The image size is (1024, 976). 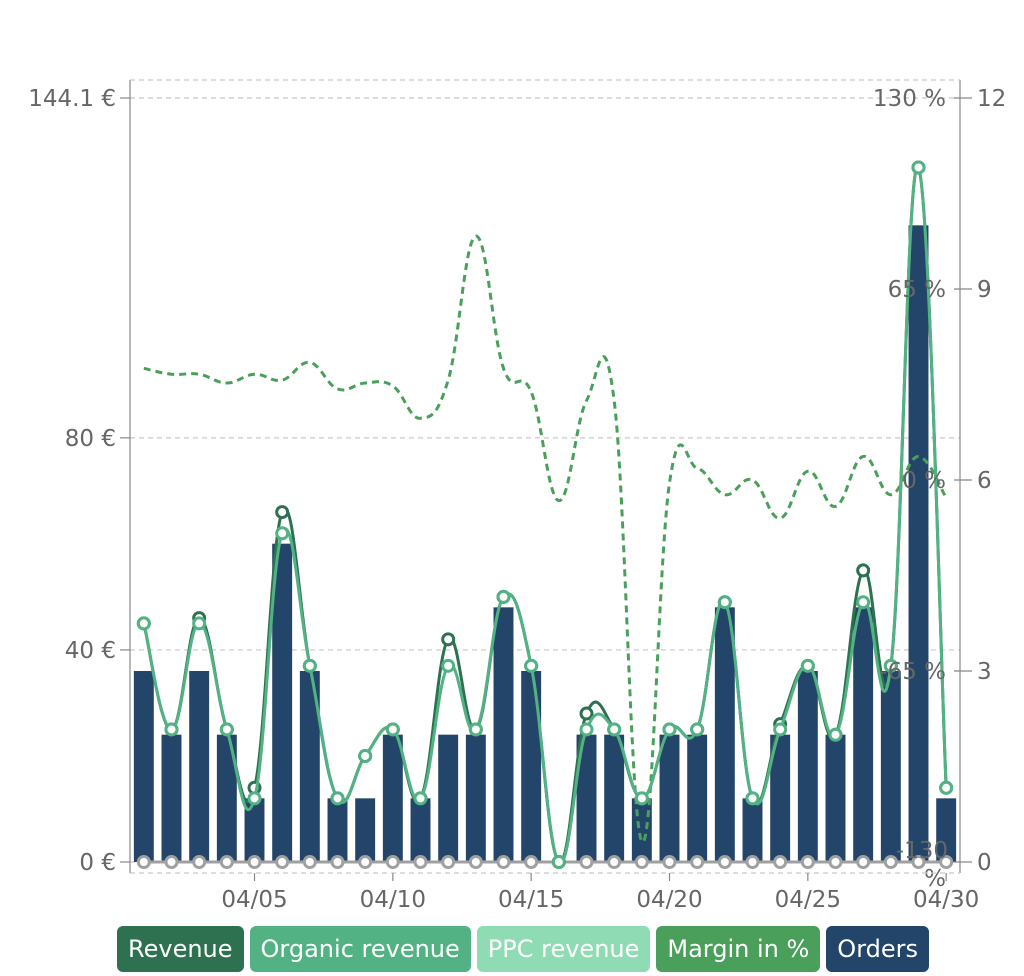 I want to click on x-axis-tick-label: 04/25, so click(x=808, y=900).